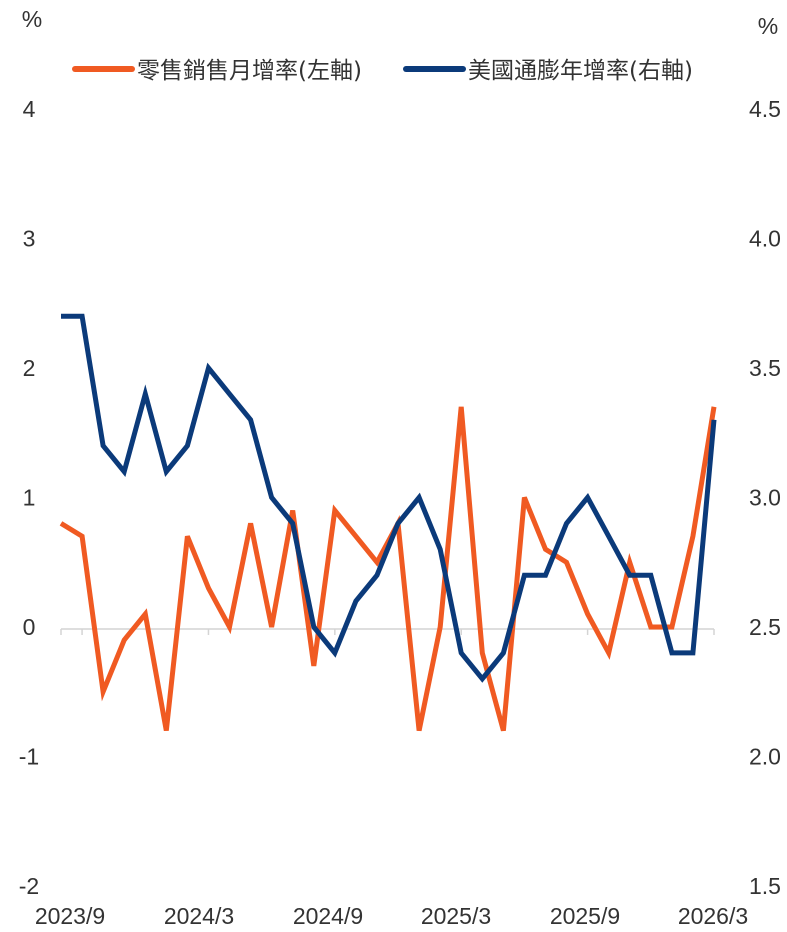 This screenshot has width=787, height=932. Describe the element at coordinates (713, 916) in the screenshot. I see `x-tick-label: 2026/3` at that location.